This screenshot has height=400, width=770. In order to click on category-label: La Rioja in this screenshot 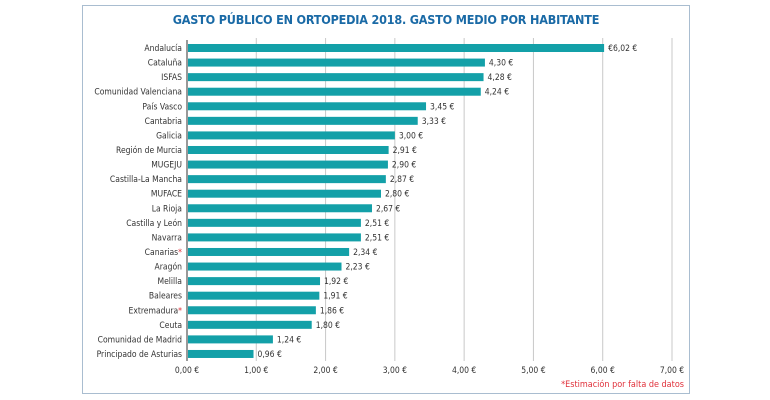, I will do `click(167, 209)`.